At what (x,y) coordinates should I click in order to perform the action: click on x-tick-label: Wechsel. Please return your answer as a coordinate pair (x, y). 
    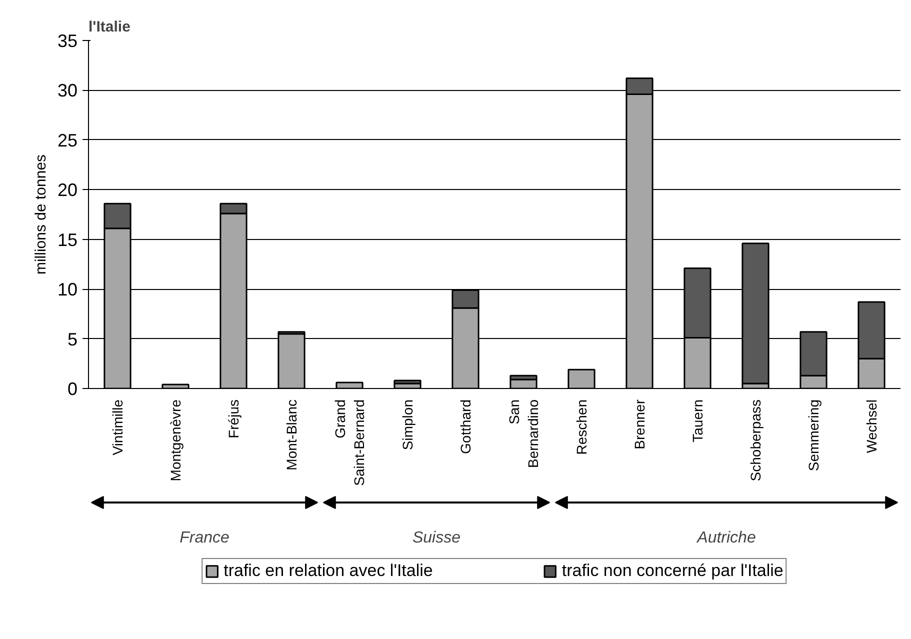
    Looking at the image, I should click on (872, 426).